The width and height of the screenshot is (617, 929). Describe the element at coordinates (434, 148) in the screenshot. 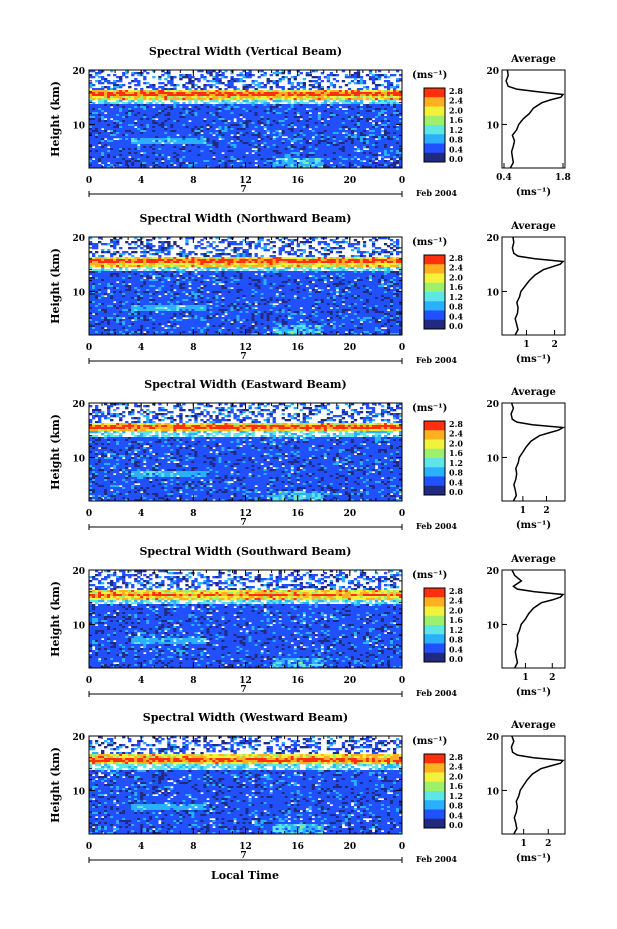

I see `colorbar-swatch` at that location.